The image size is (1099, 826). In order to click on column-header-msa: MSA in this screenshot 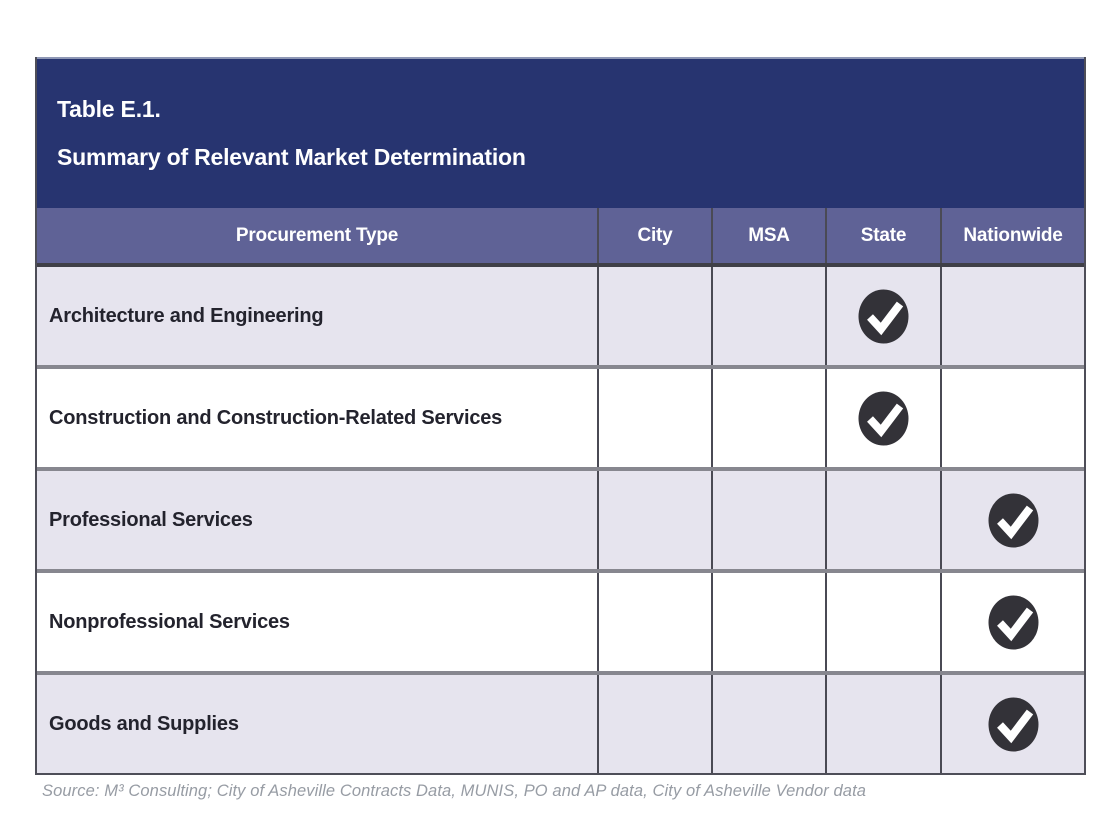, I will do `click(768, 235)`.